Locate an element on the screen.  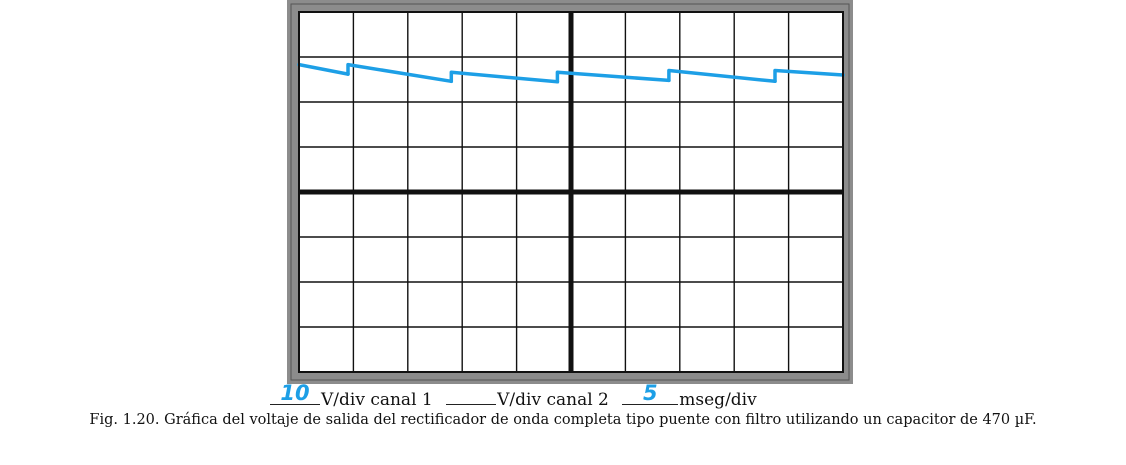
scope-settings: 10 V/div canal 1 V/div canal 2 5 mseg/div is located at coordinates (570, 397).